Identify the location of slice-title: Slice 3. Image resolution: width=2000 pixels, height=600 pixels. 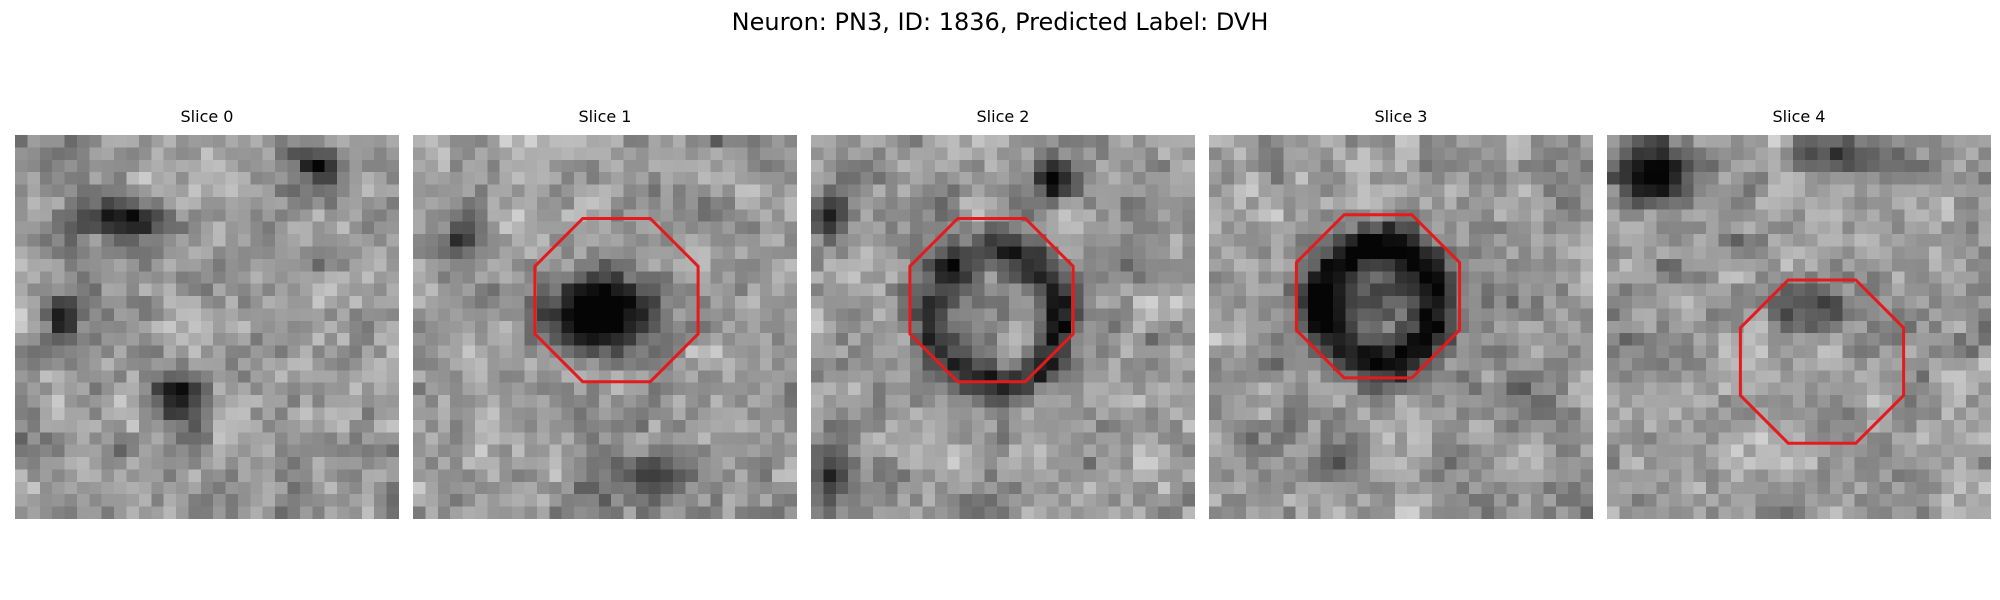
(1401, 116).